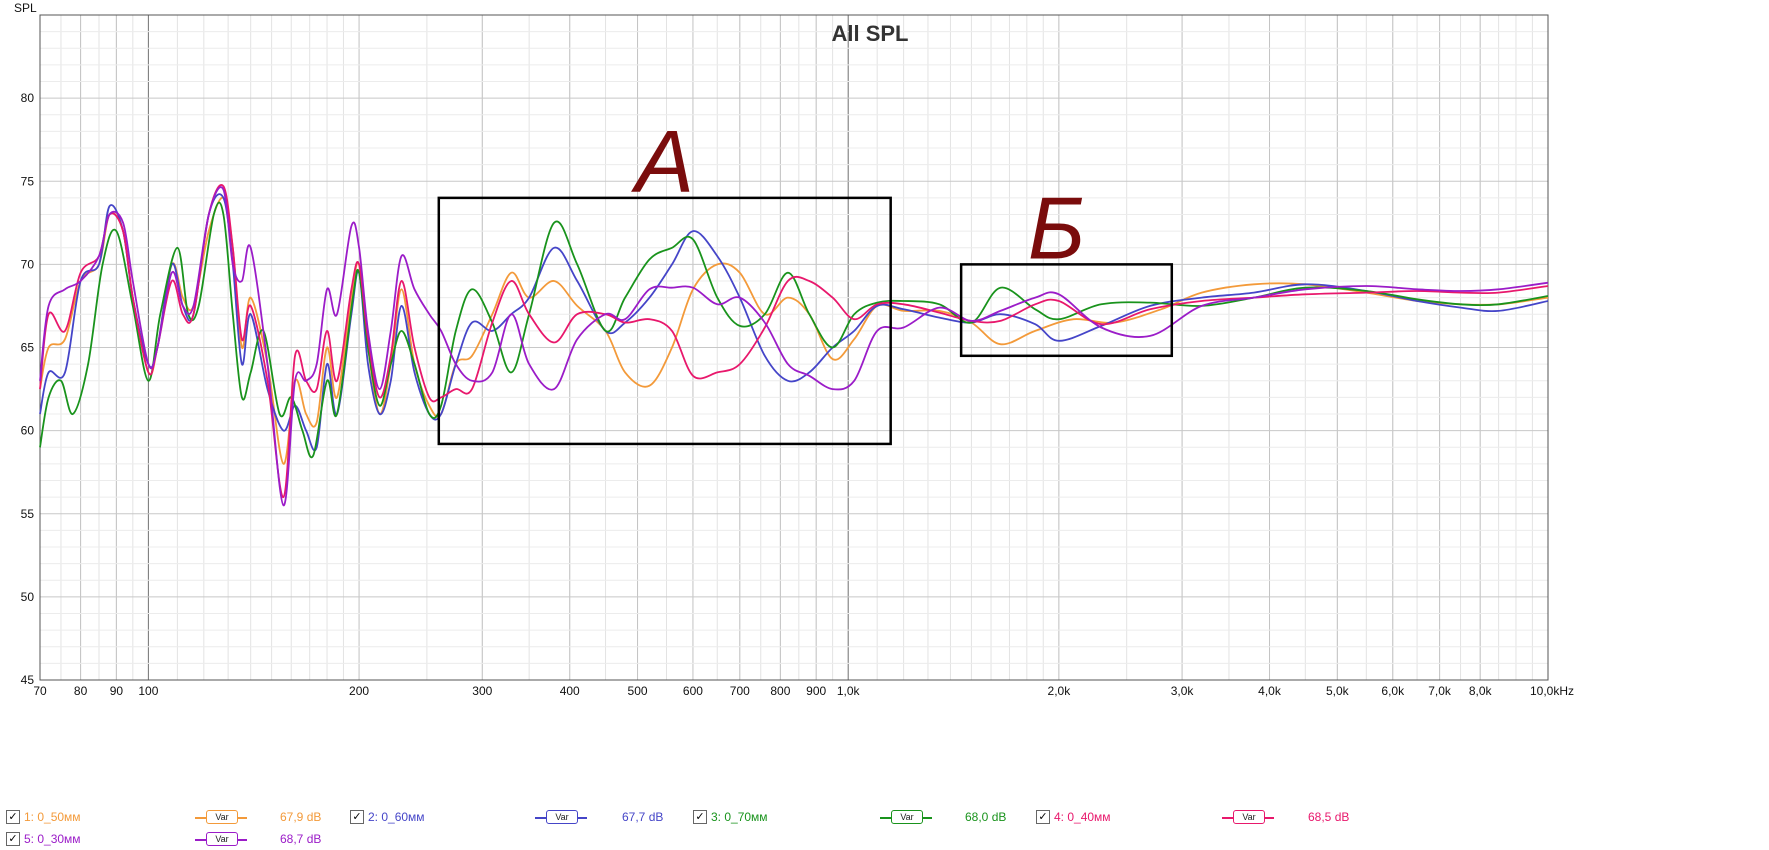 Image resolution: width=1769 pixels, height=850 pixels. What do you see at coordinates (359, 691) in the screenshot?
I see `x-tick-label: 200` at bounding box center [359, 691].